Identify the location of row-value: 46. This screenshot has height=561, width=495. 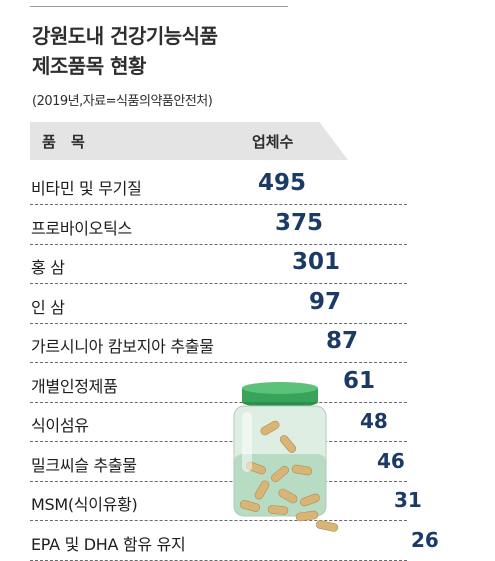
(391, 460).